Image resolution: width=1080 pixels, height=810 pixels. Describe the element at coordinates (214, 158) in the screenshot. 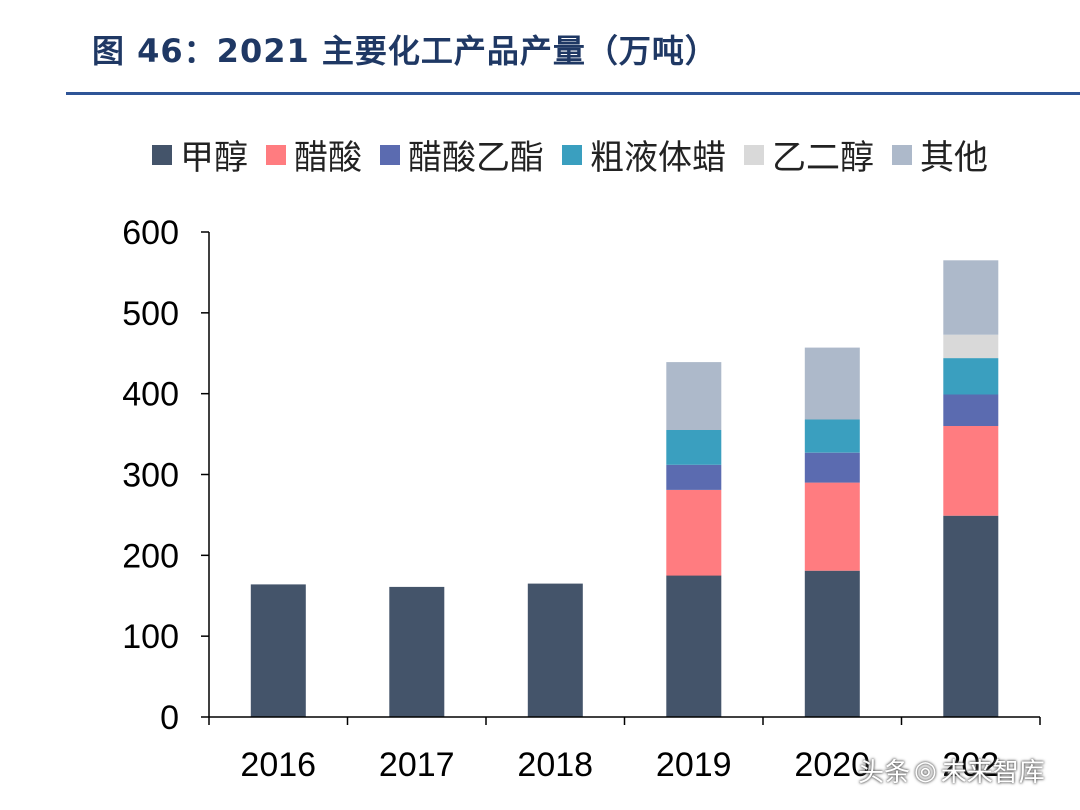

I see `legend-label: 甲醇` at that location.